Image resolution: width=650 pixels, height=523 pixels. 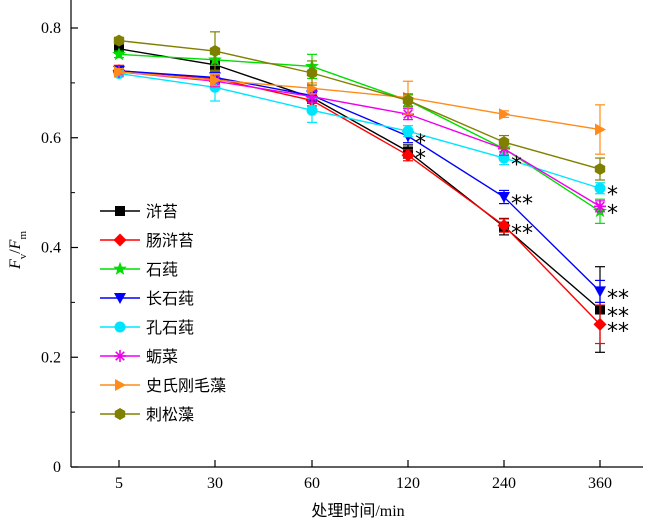 I want to click on legend-label: 史氏刚毛藻, so click(x=186, y=386).